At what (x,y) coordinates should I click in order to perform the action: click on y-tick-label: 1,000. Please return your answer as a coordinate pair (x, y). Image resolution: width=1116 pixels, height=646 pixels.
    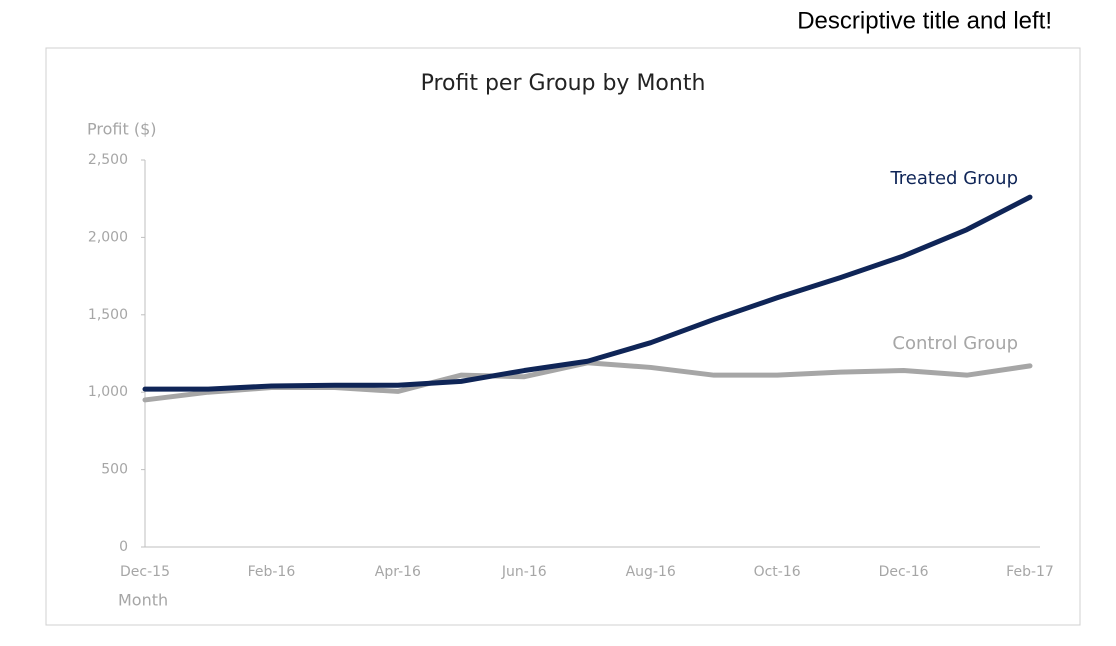
    Looking at the image, I should click on (108, 392).